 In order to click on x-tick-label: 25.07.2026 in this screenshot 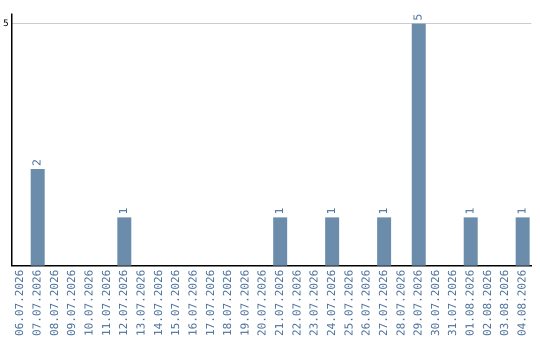, I will do `click(349, 303)`.